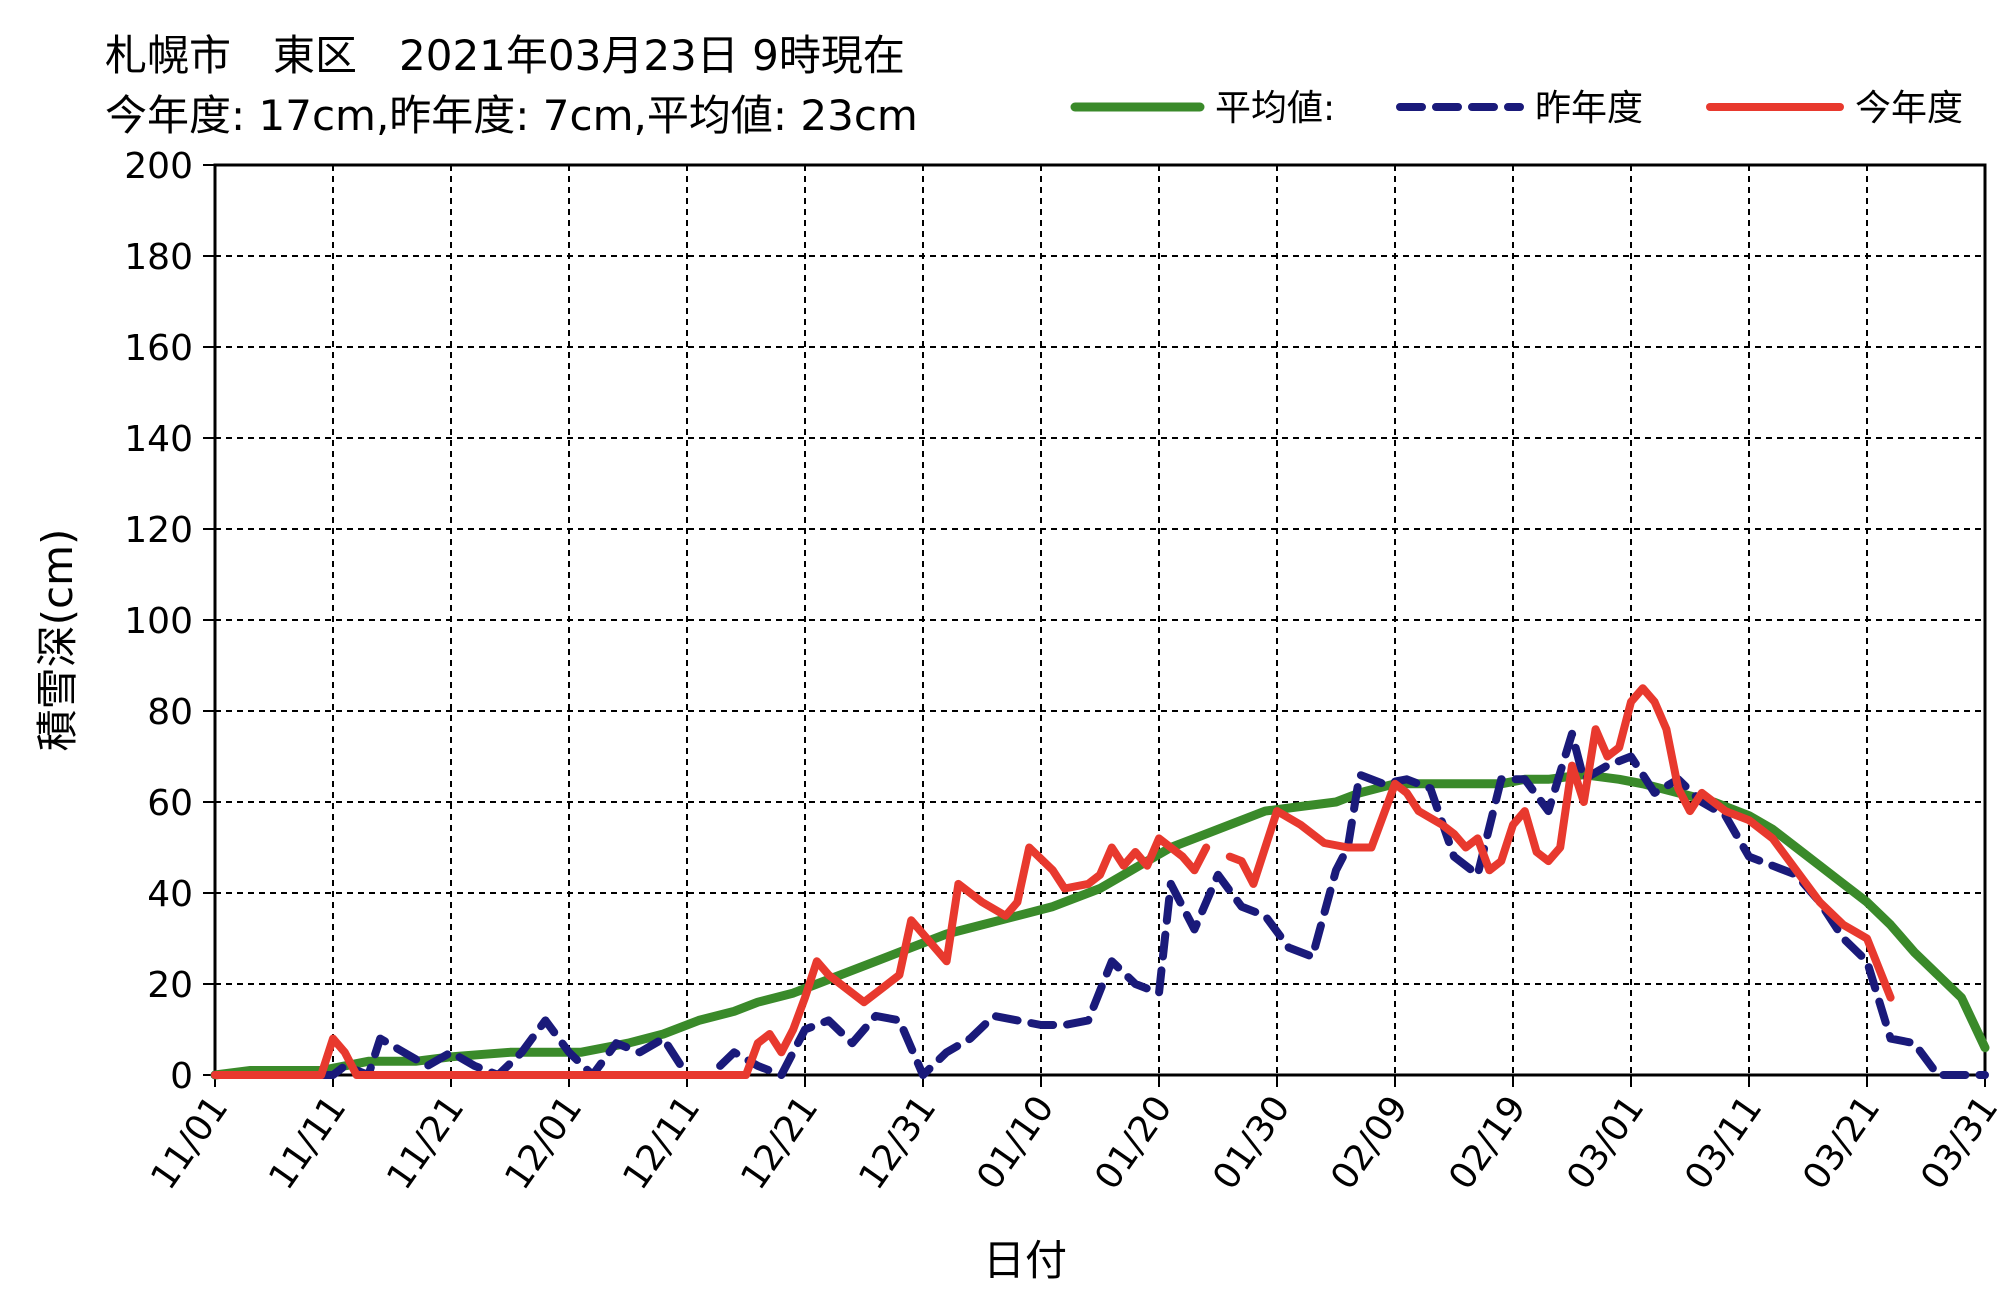 This screenshot has width=2016, height=1300. What do you see at coordinates (1841, 1143) in the screenshot?
I see `x-tick-label: 03/21` at bounding box center [1841, 1143].